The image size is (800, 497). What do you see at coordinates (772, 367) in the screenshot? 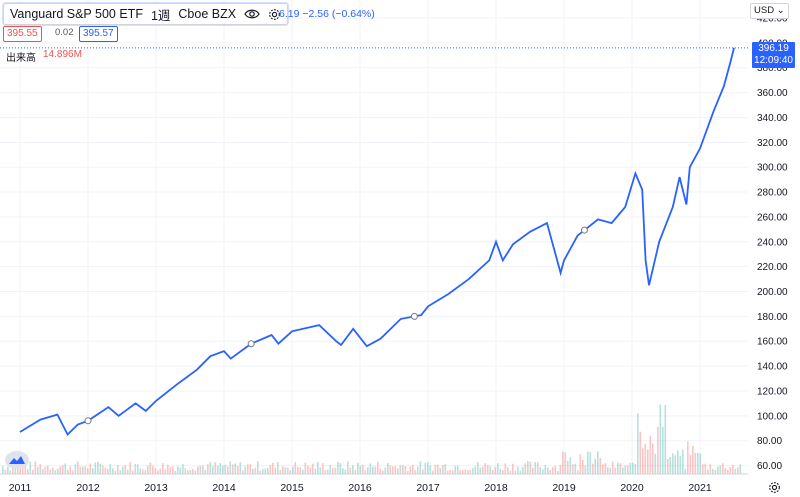
I see `y-tick-label: 140.00` at bounding box center [772, 367].